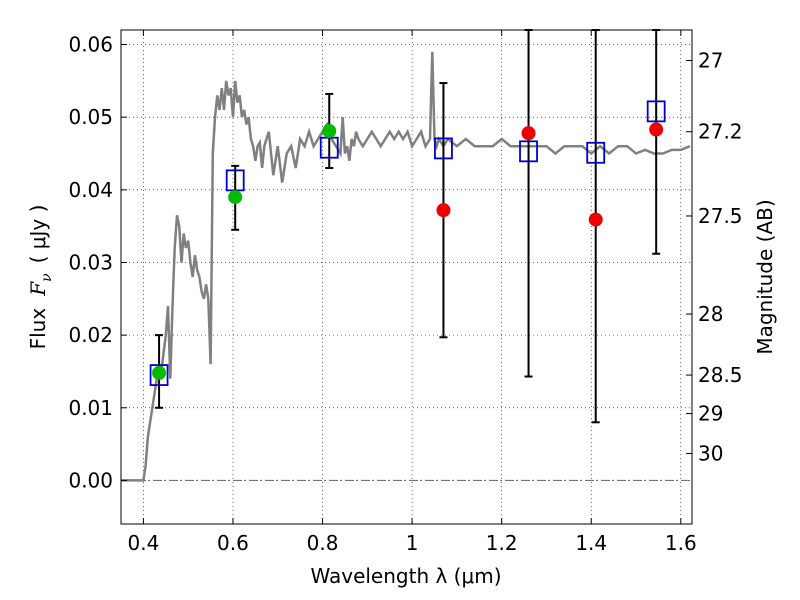  Describe the element at coordinates (90, 408) in the screenshot. I see `y-tick-label: 0.01` at that location.